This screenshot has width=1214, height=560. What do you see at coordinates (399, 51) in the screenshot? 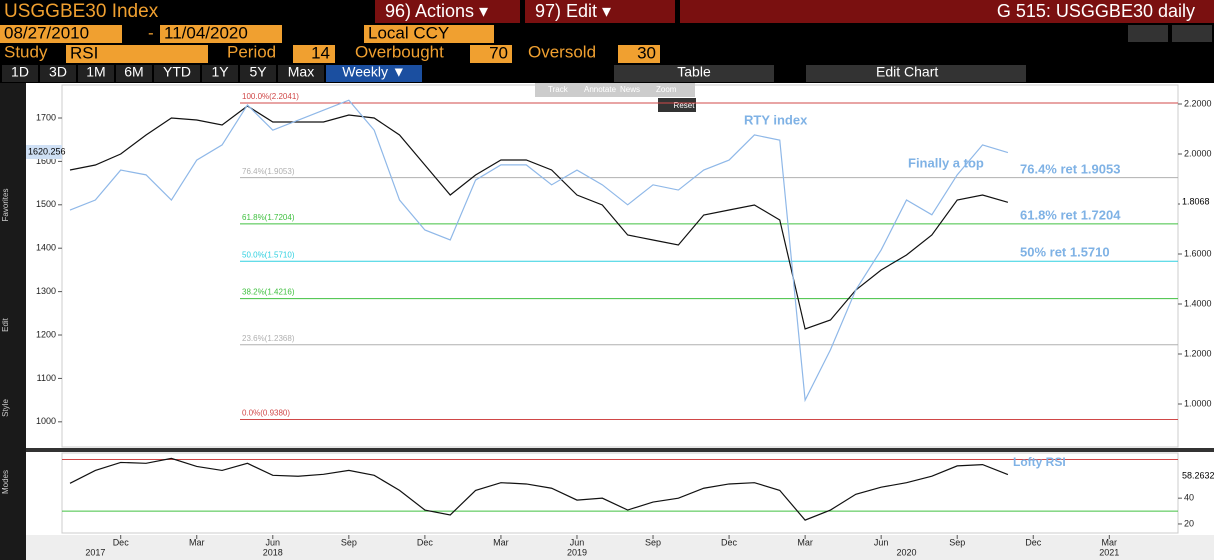
I see `ob-label: Overbought` at bounding box center [399, 51].